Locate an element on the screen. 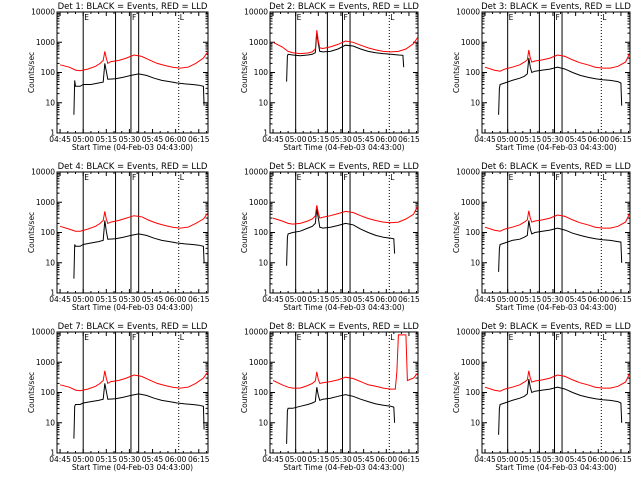 The image size is (640, 480). y-tick-label: 100 is located at coordinates (473, 72).